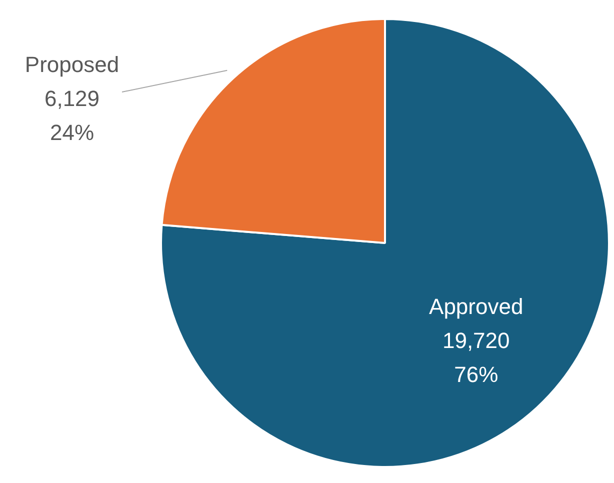  Describe the element at coordinates (476, 306) in the screenshot. I see `slice-label: Approved` at that location.